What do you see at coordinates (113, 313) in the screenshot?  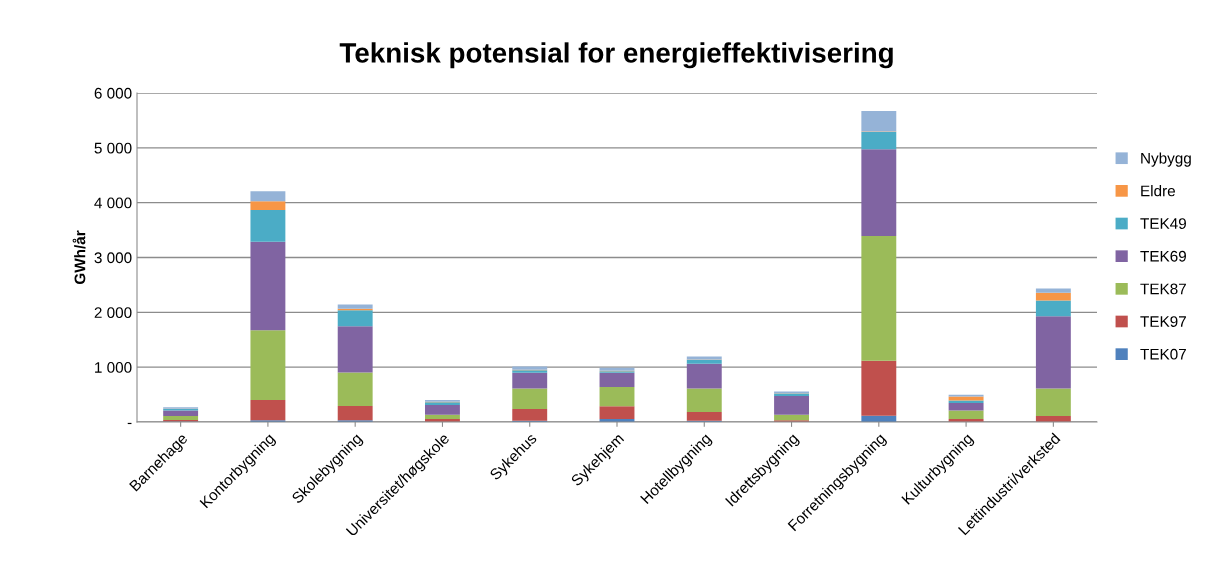 I see `y-tick-label: 2 000` at bounding box center [113, 313].